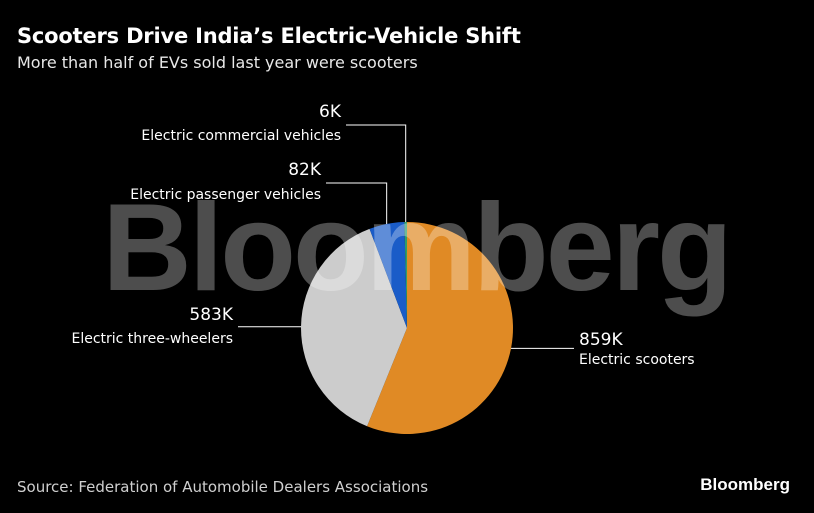  I want to click on leader-line-passenger, so click(357, 203).